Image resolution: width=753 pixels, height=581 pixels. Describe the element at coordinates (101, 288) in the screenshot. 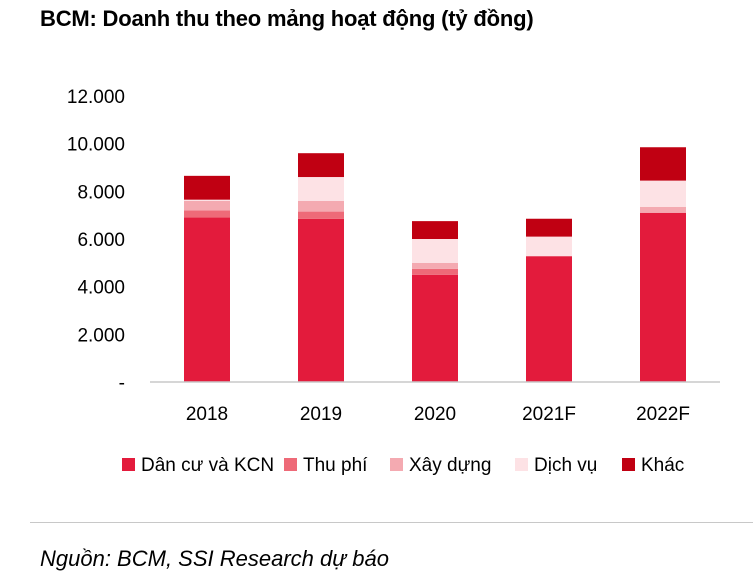

I see `y-tick-label: 4.000` at that location.